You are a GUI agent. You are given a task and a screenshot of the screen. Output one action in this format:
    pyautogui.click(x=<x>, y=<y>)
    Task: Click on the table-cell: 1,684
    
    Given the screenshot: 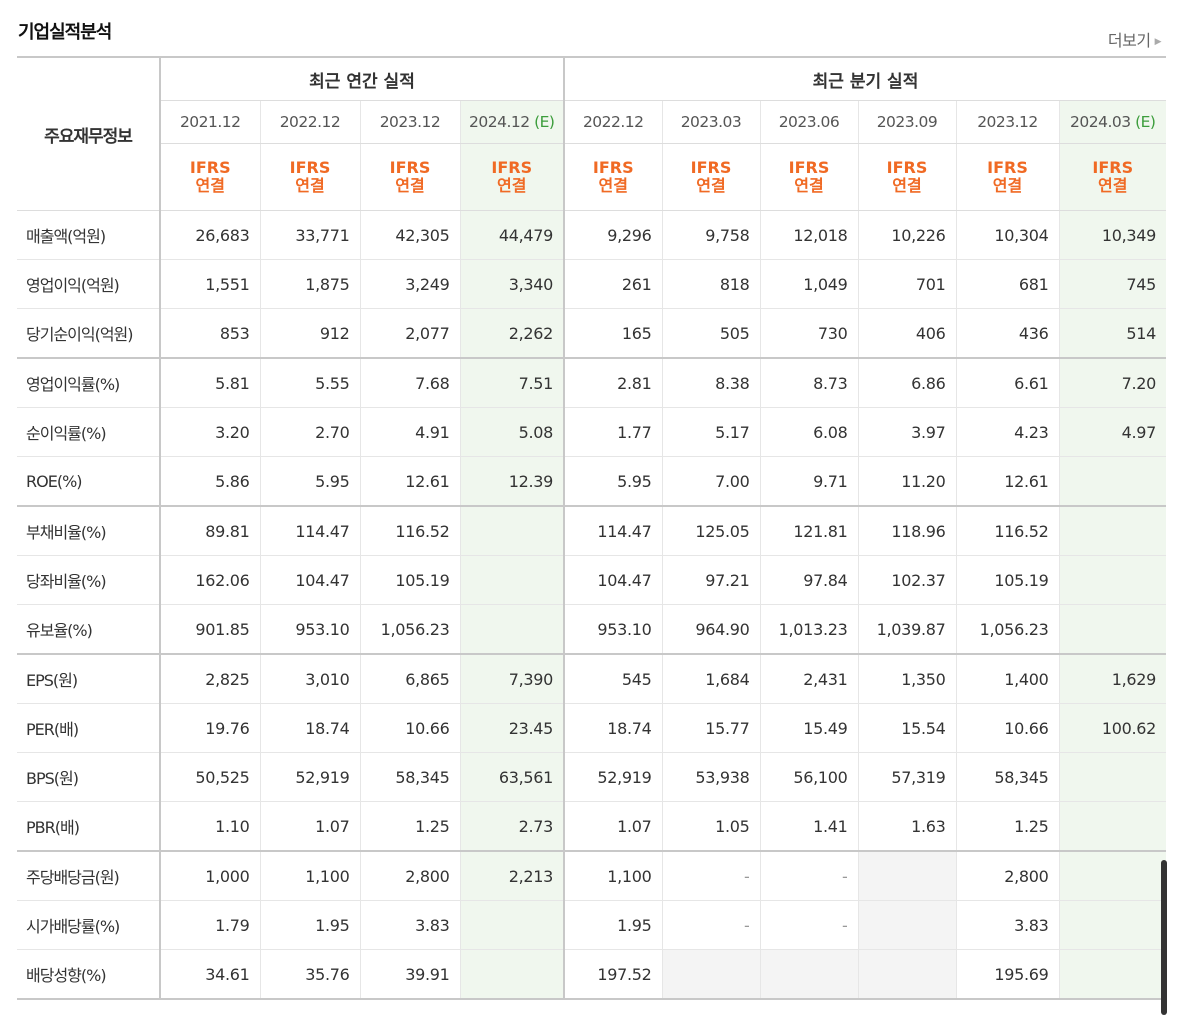 What is the action you would take?
    pyautogui.click(x=710, y=678)
    